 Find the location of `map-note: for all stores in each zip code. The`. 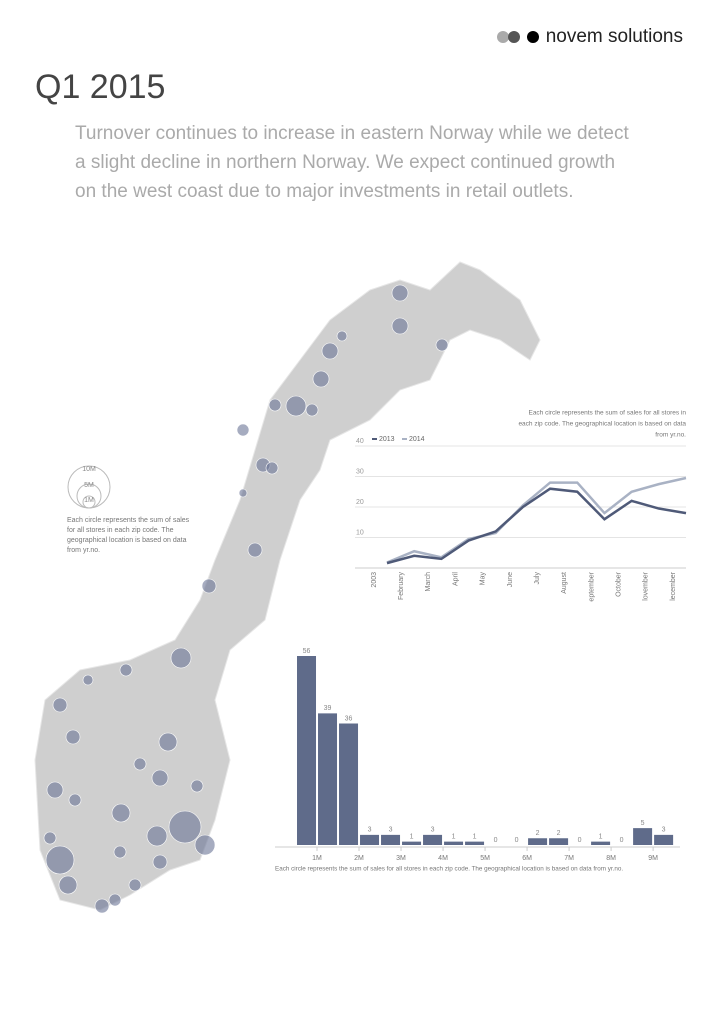

map-note: for all stores in each zip code. The is located at coordinates (120, 530).